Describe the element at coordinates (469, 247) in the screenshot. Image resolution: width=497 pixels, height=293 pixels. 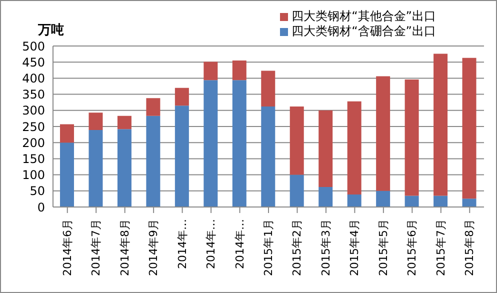
I see `x-tick-label: 2015年8月` at that location.